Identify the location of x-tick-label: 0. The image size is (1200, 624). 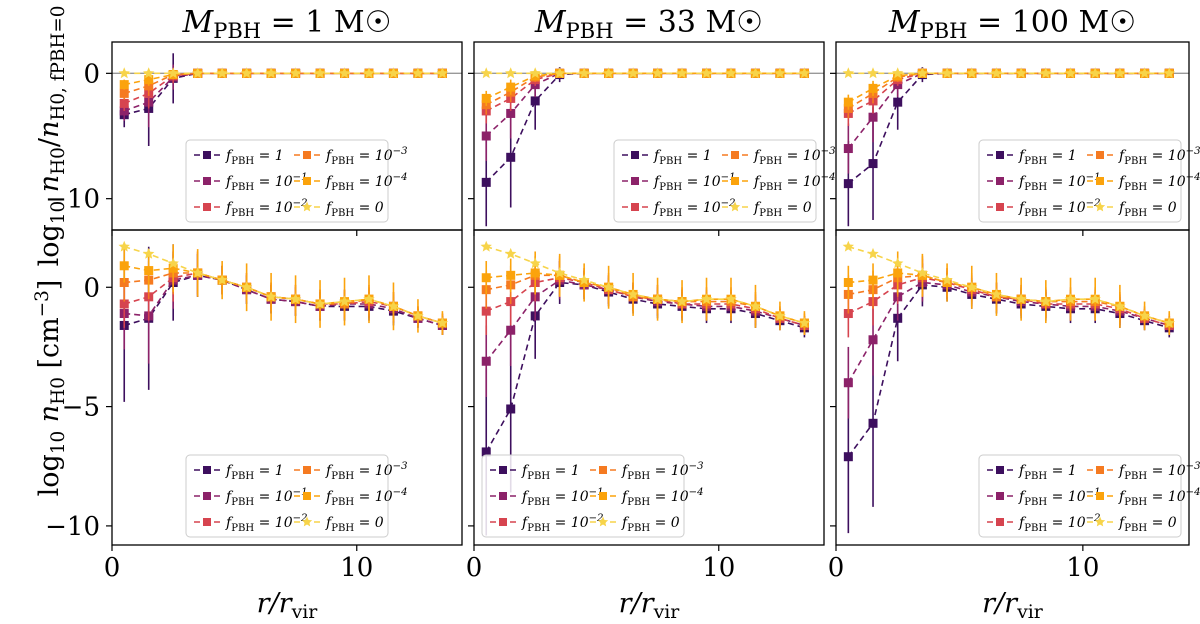
(836, 568).